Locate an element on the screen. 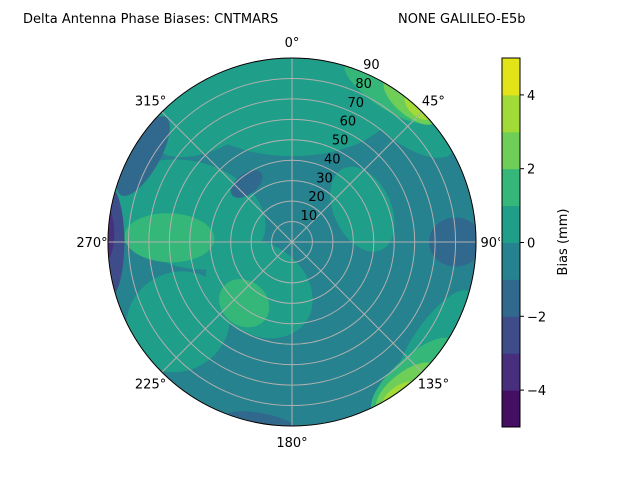 The width and height of the screenshot is (640, 484). colorbar-tick-label: 2 is located at coordinates (531, 170).